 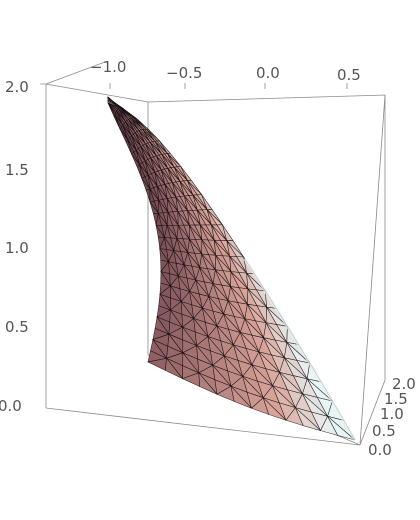 I want to click on surface-highlight-rim, so click(x=300, y=349).